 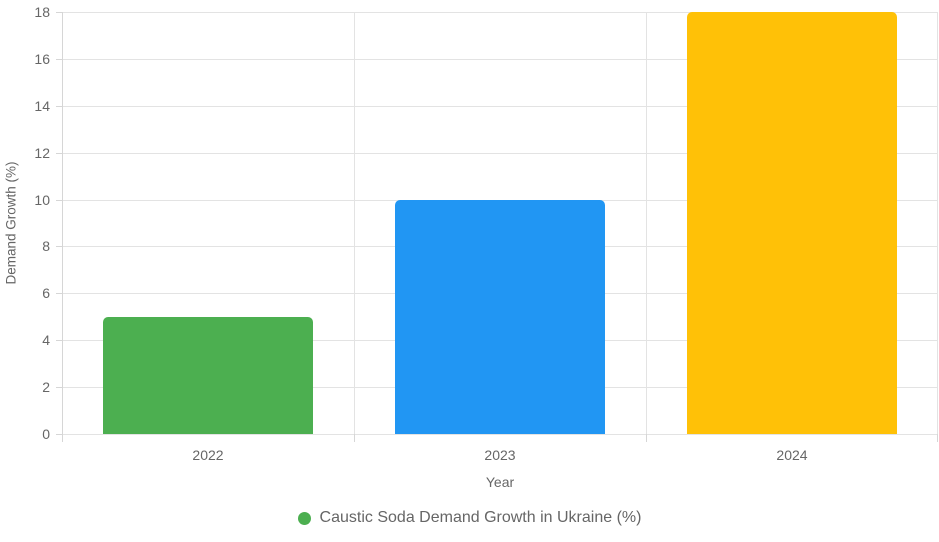 What do you see at coordinates (304, 518) in the screenshot?
I see `legend-marker-icon` at bounding box center [304, 518].